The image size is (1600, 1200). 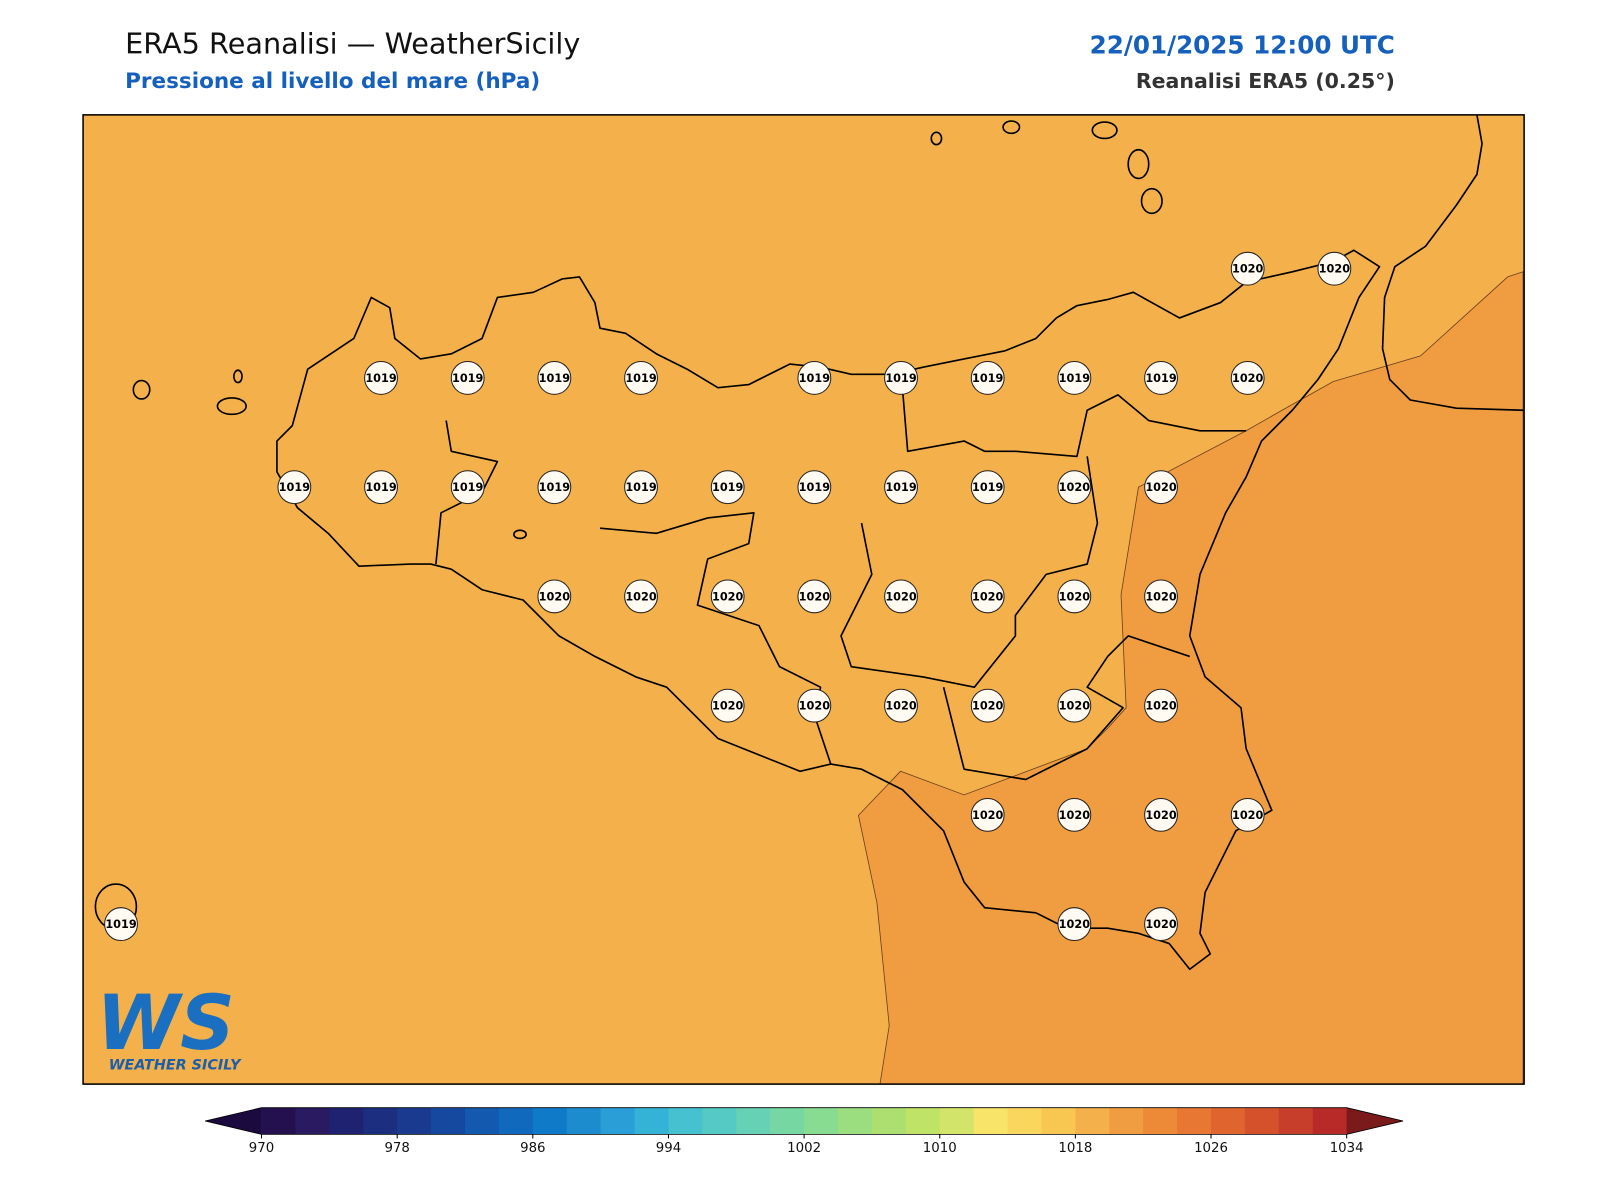 What do you see at coordinates (1075, 1148) in the screenshot?
I see `colorbar-tick-label: 1018` at bounding box center [1075, 1148].